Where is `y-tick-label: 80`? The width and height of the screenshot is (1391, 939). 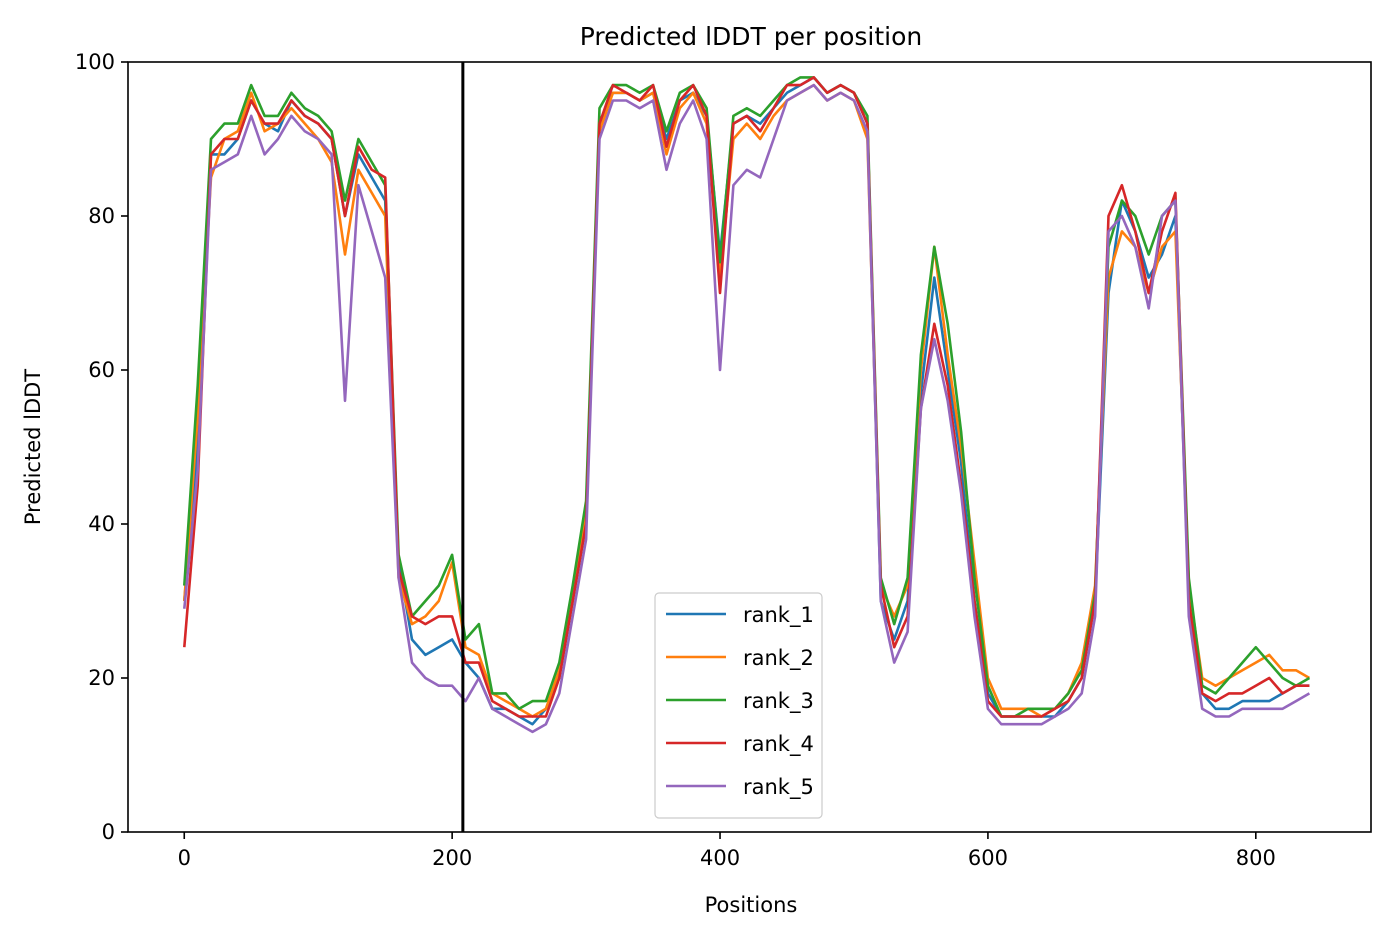
y-tick-label: 80 is located at coordinates (101, 216).